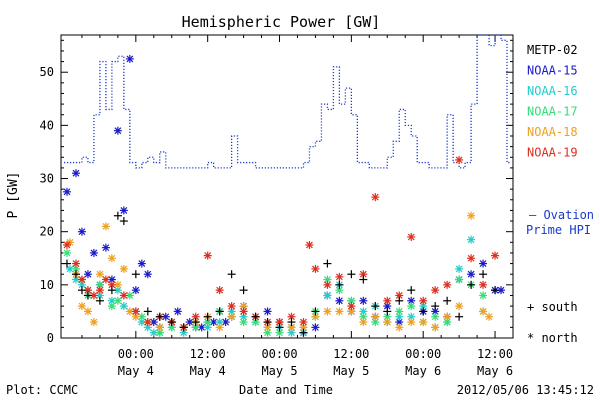  Describe the element at coordinates (558, 230) in the screenshot. I see `ovation-label-line2: Prime HPI` at that location.